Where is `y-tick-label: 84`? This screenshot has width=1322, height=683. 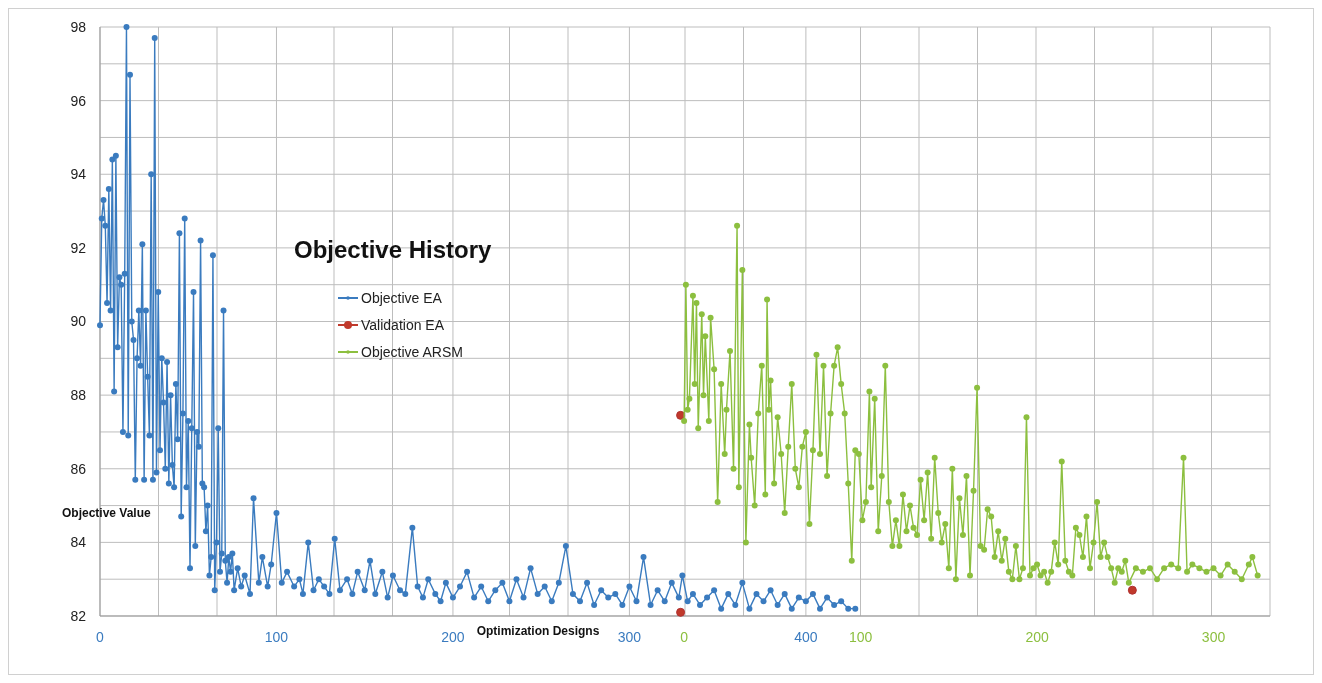 y-tick-label: 84 is located at coordinates (78, 542).